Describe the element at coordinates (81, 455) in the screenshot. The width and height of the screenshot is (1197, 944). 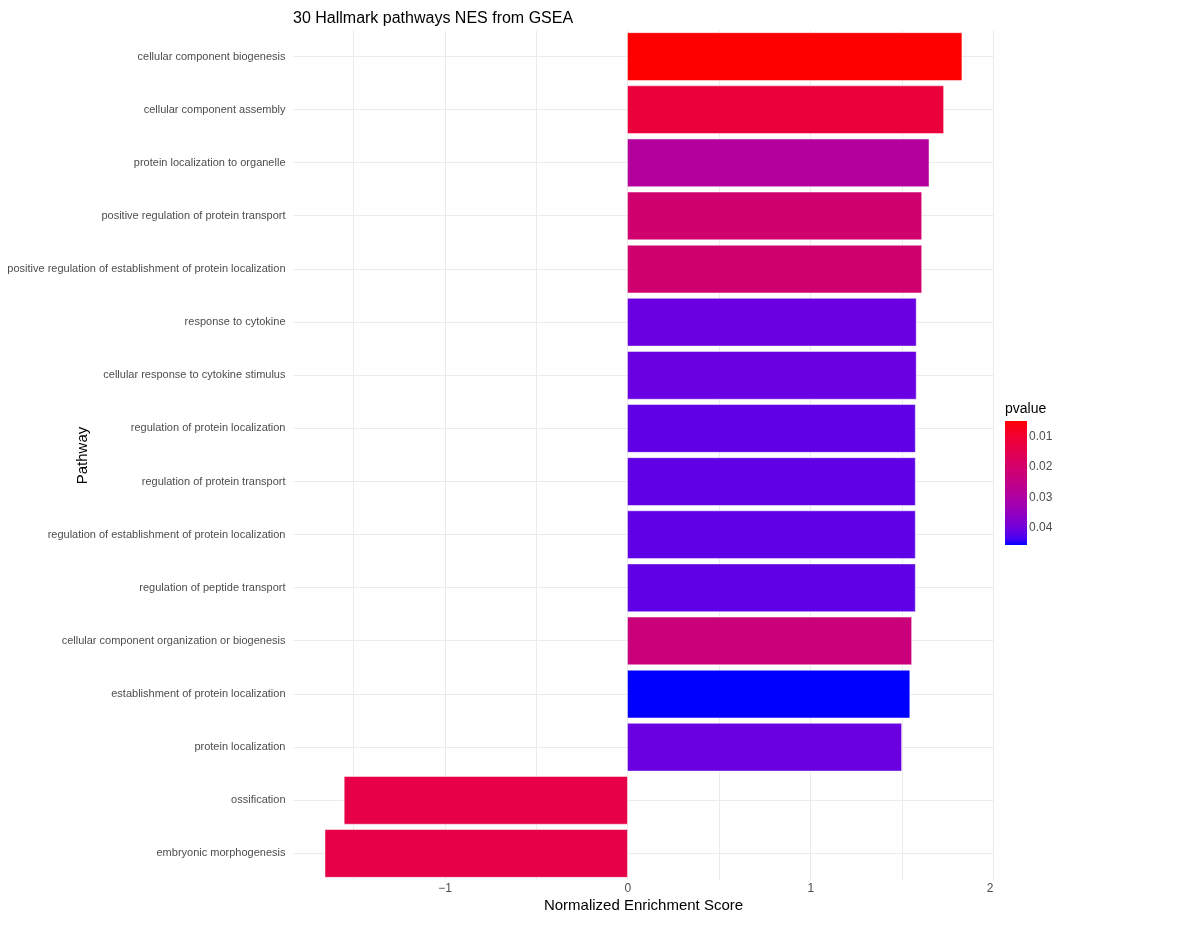
I see `y-axis-title: Pathway` at that location.